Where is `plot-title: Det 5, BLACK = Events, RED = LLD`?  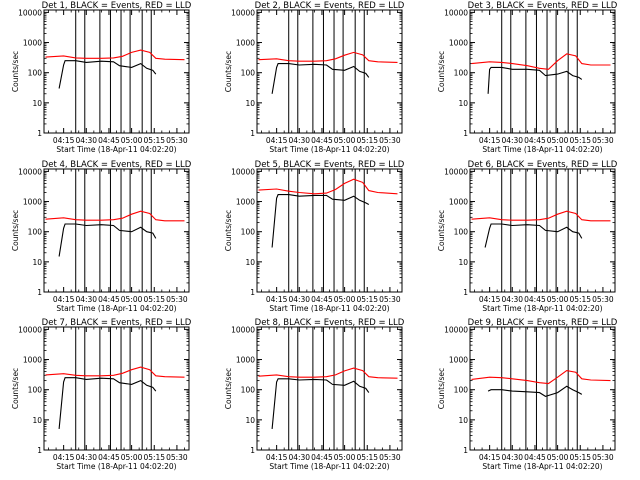
plot-title: Det 5, BLACK = Events, RED = LLD is located at coordinates (330, 165).